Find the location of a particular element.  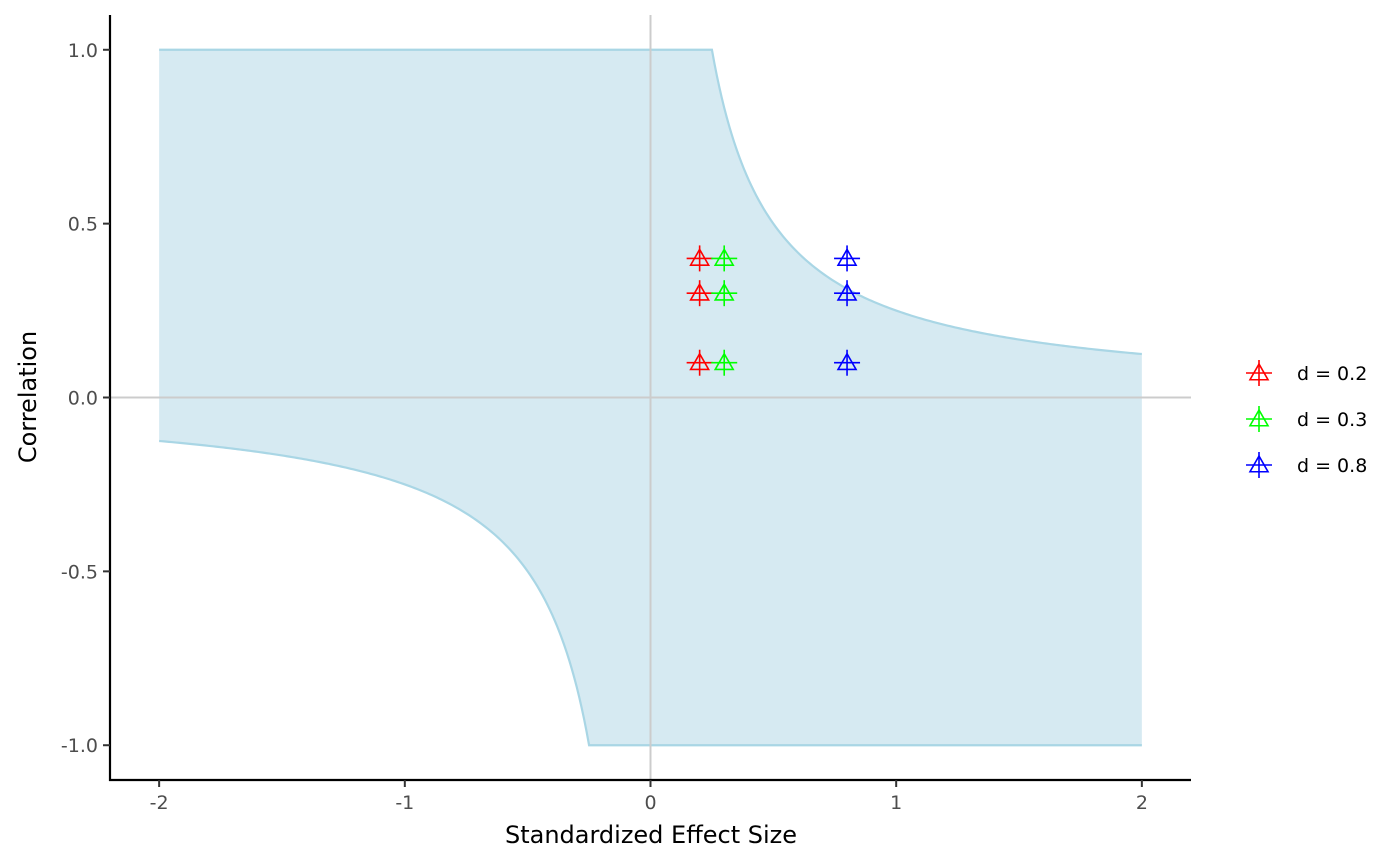

x-tick-label: 1 is located at coordinates (896, 803).